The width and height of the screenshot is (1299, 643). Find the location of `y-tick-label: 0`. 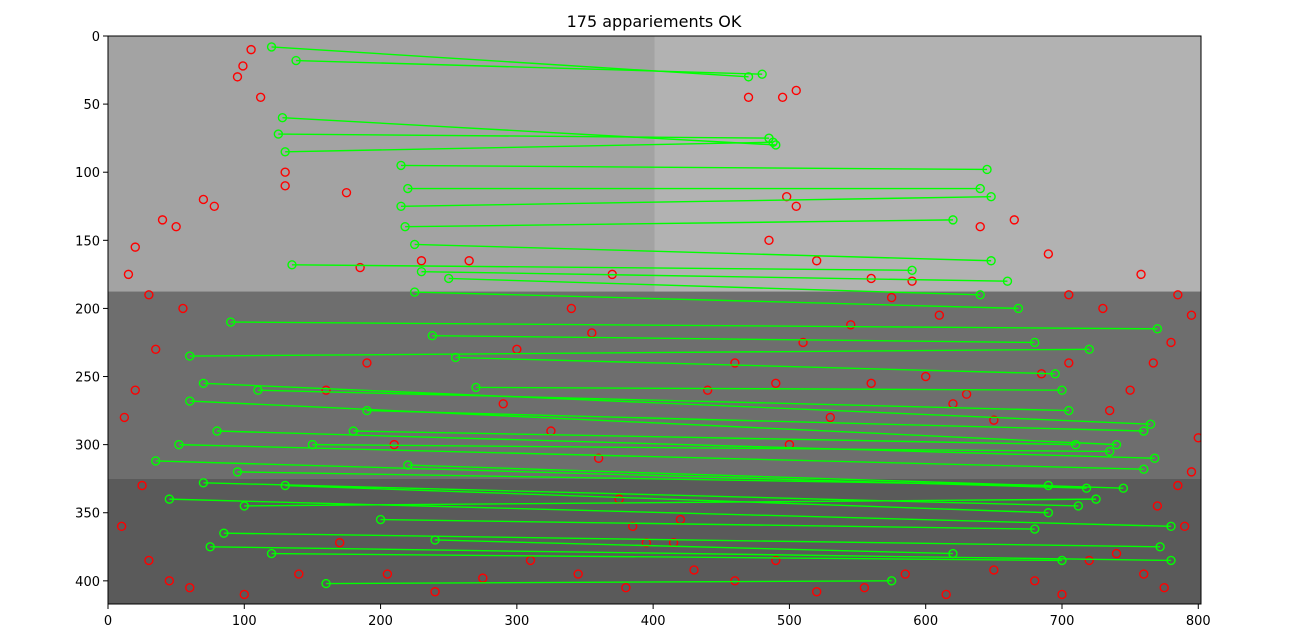

y-tick-label: 0 is located at coordinates (96, 37).